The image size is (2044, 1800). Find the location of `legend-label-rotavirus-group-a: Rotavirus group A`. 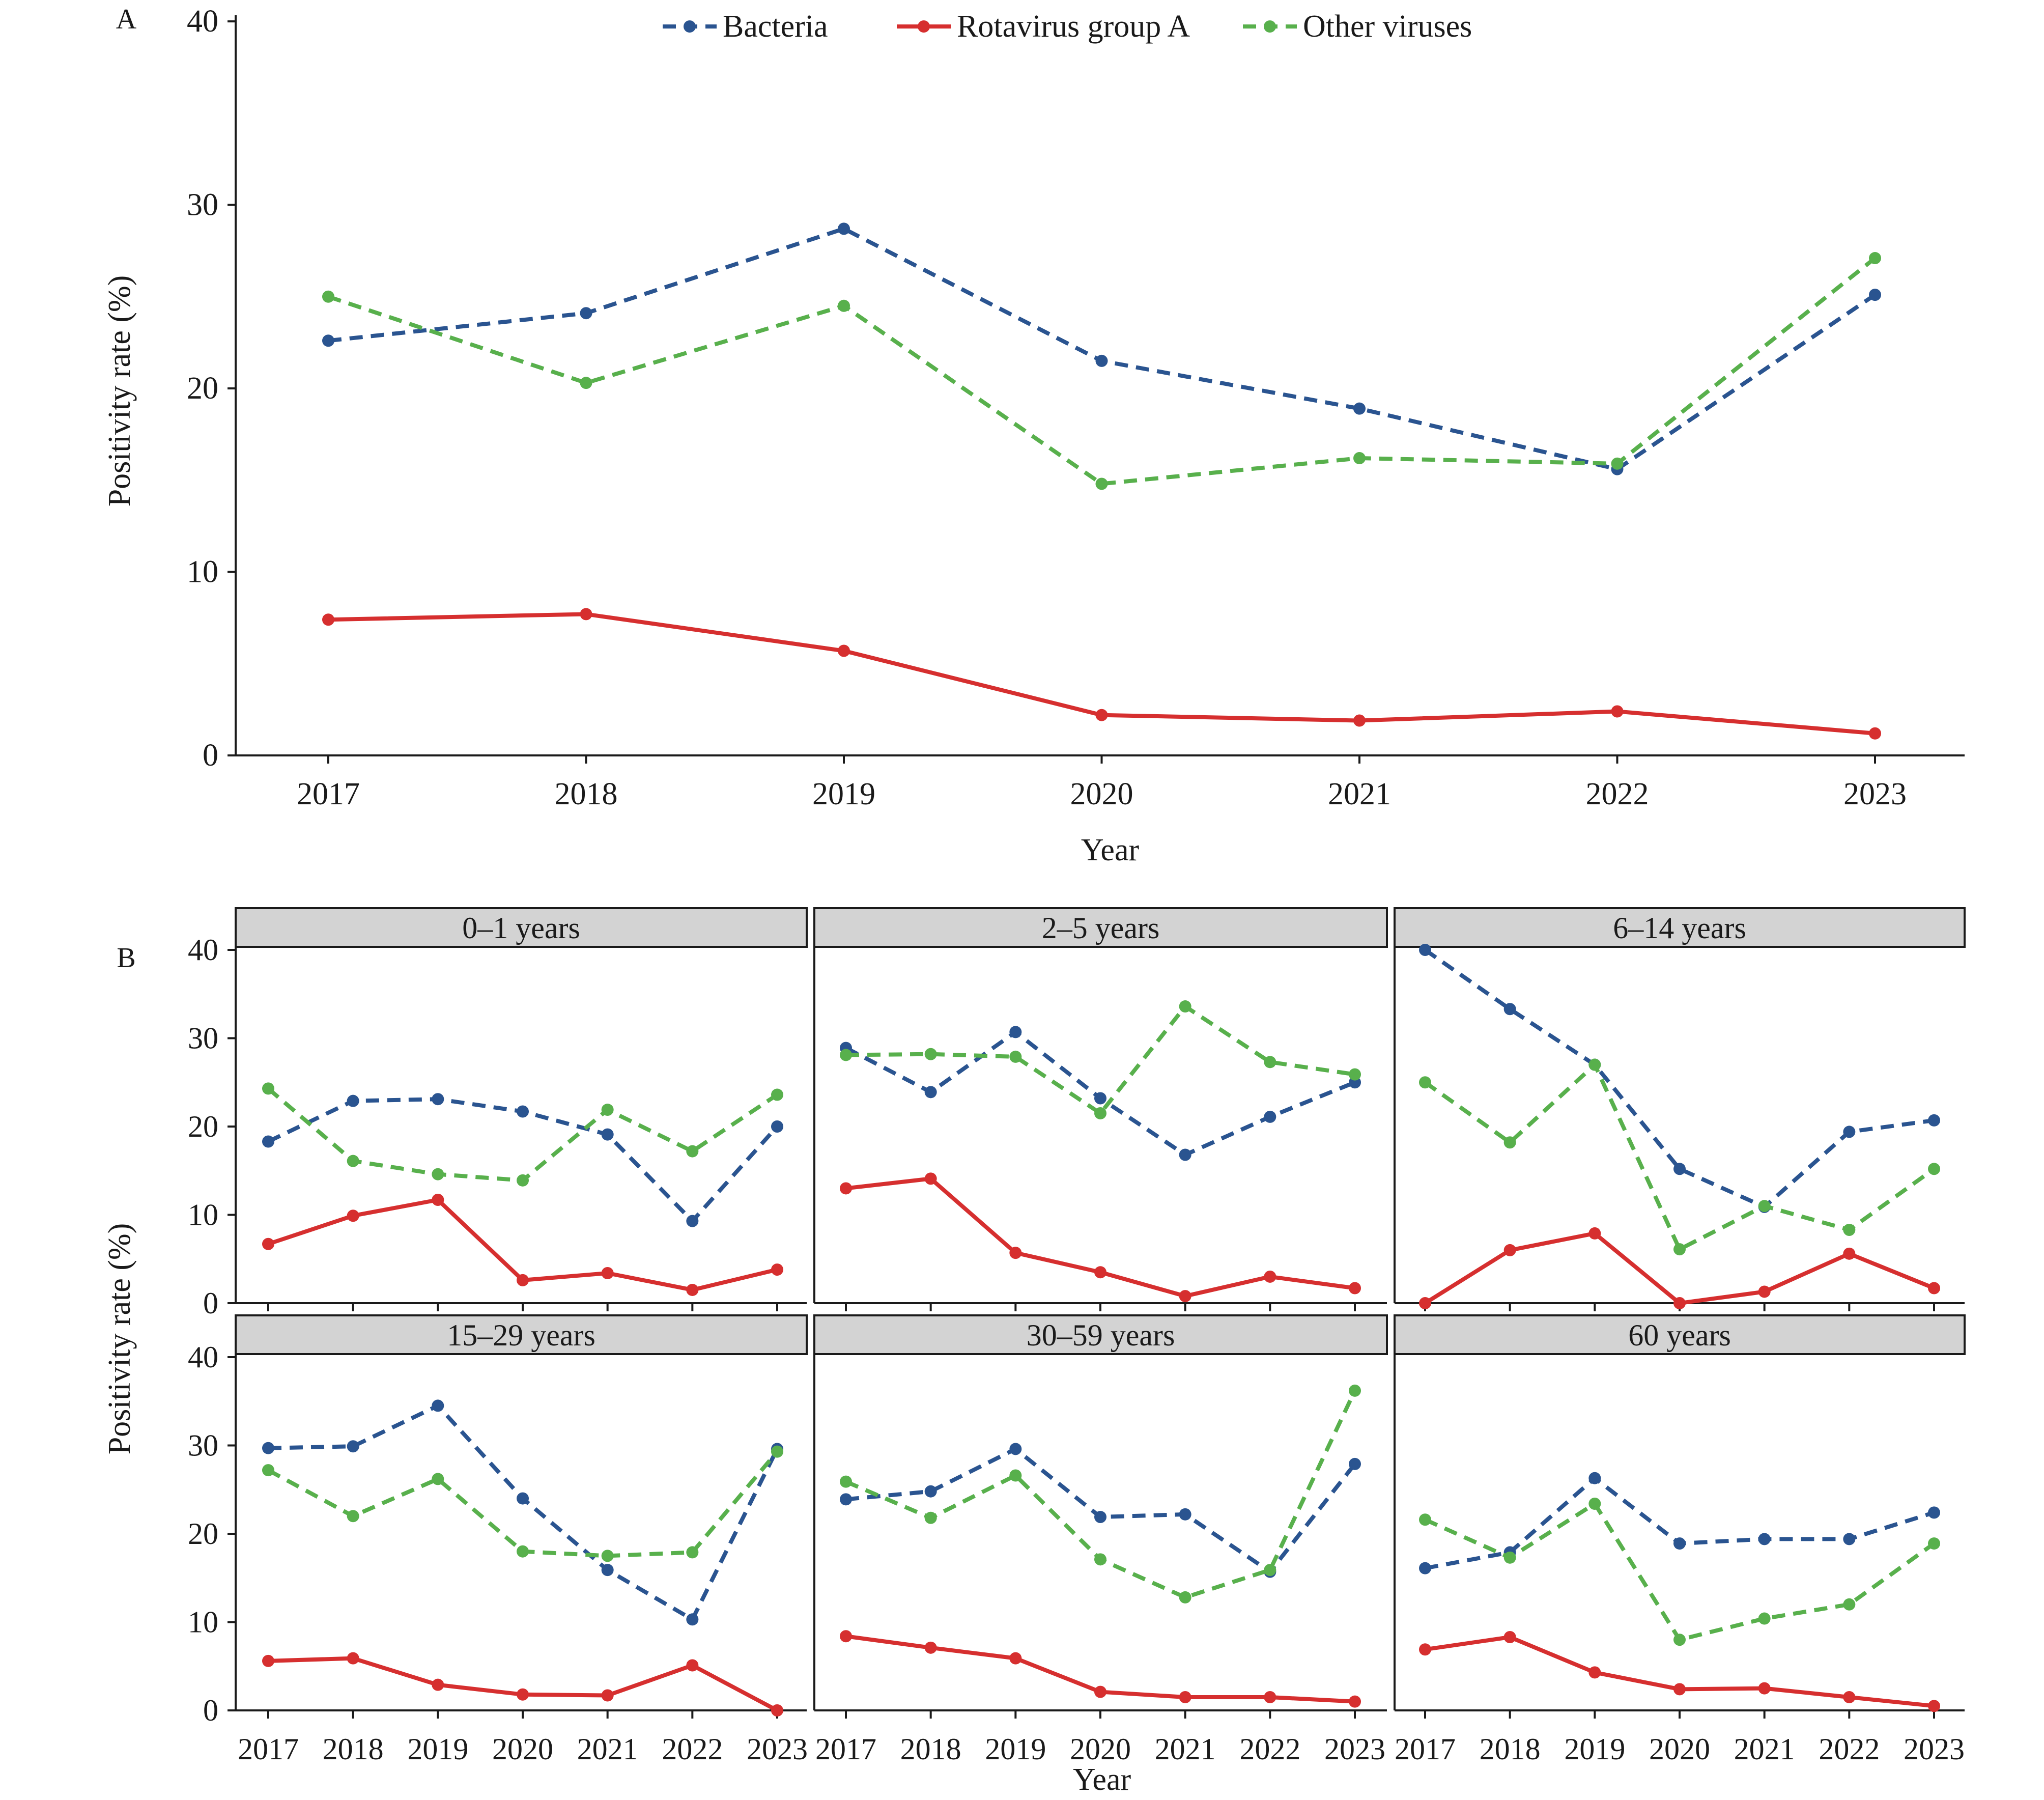

legend-label-rotavirus-group-a: Rotavirus group A is located at coordinates (1073, 26).